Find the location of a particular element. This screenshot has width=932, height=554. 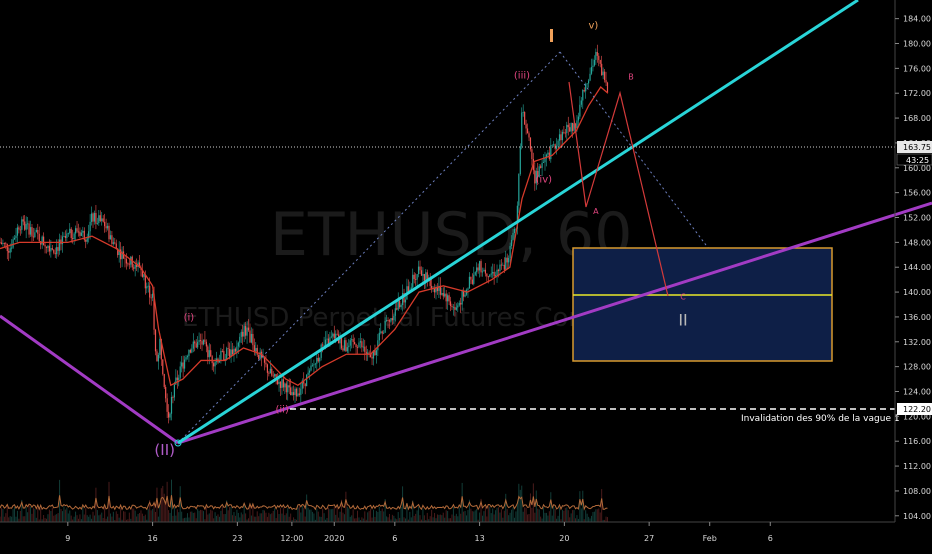

wave-label: C is located at coordinates (683, 297).